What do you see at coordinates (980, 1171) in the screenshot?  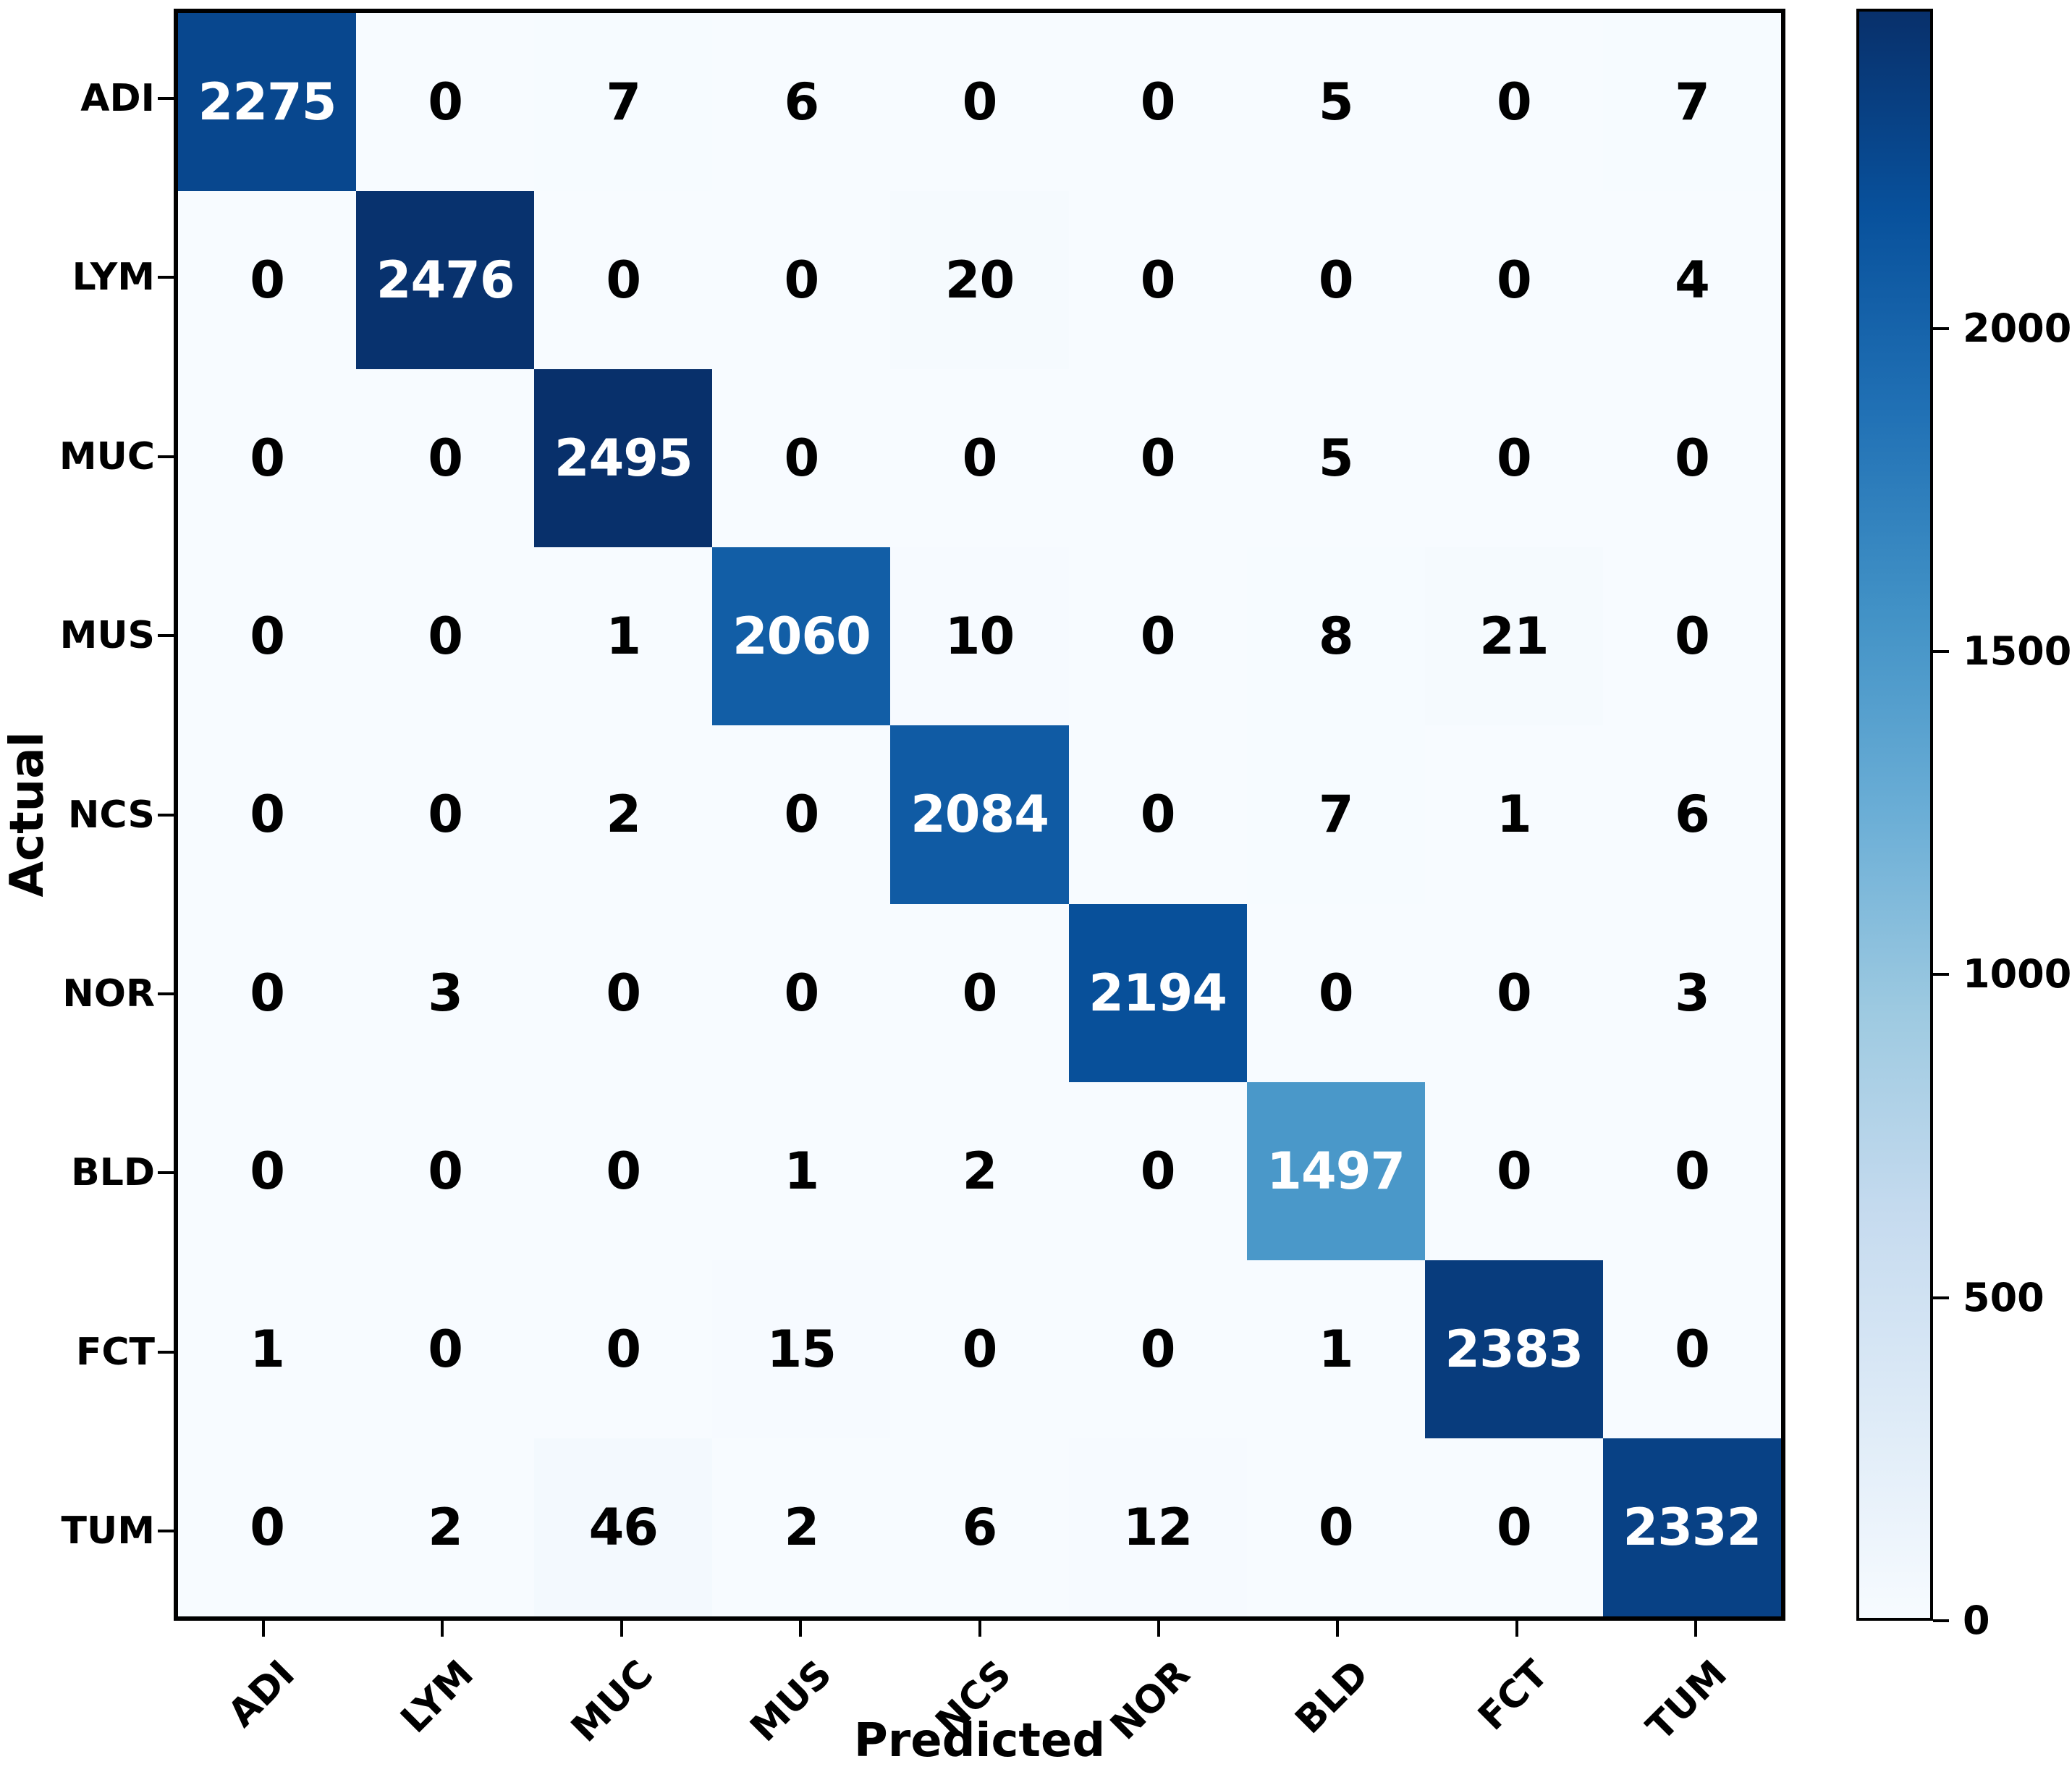 I see `cell-value: 2` at bounding box center [980, 1171].